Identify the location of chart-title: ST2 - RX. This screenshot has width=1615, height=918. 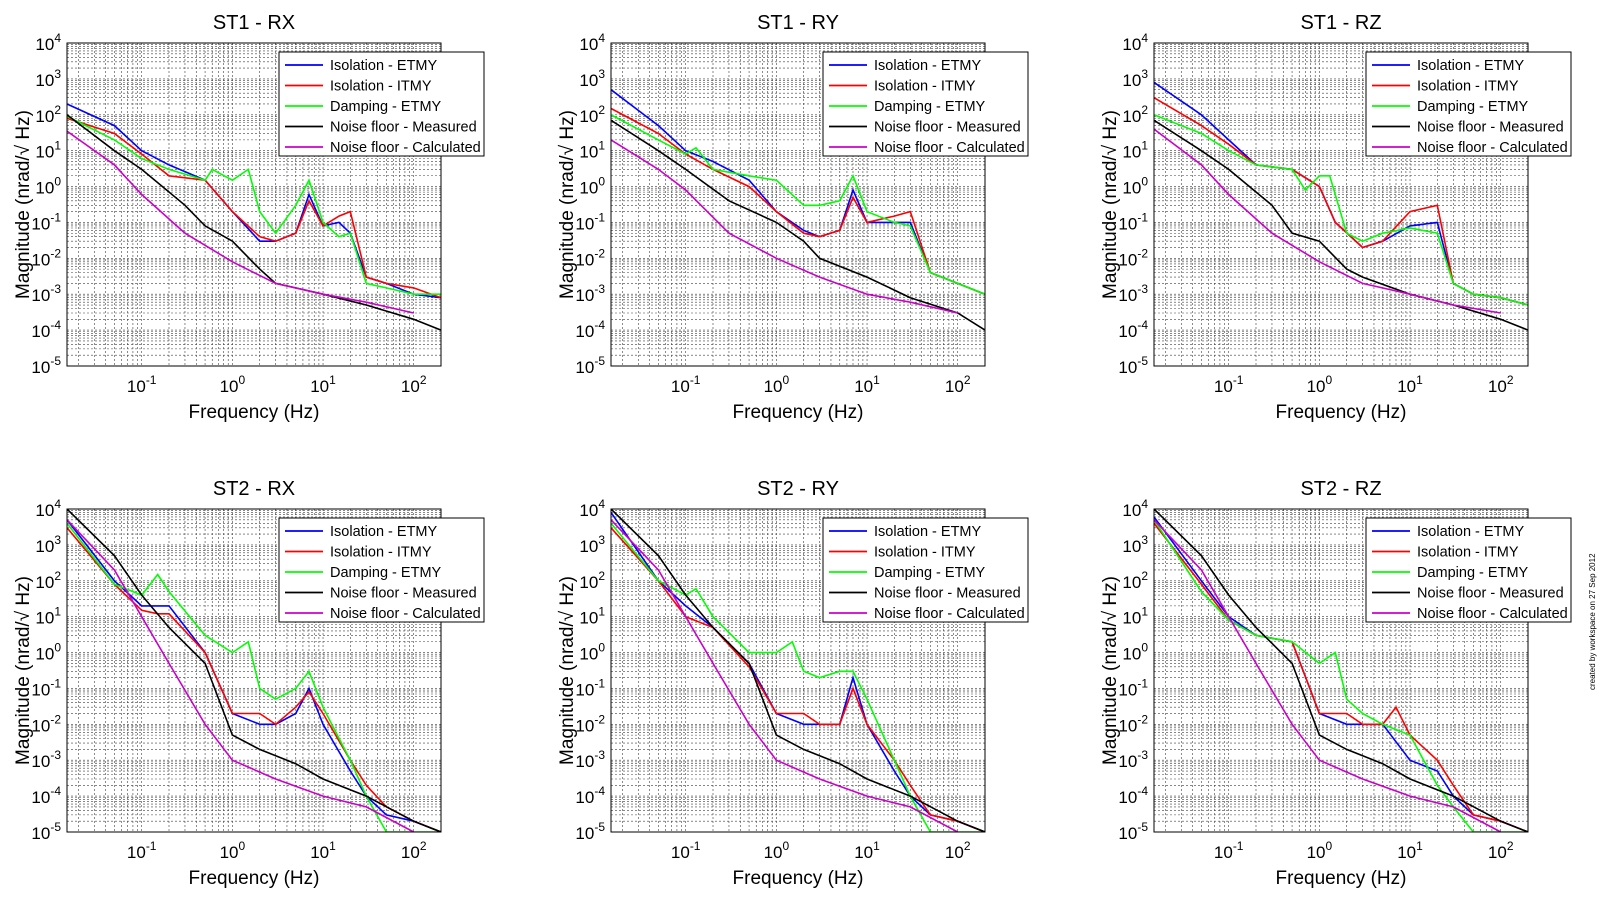
(254, 489).